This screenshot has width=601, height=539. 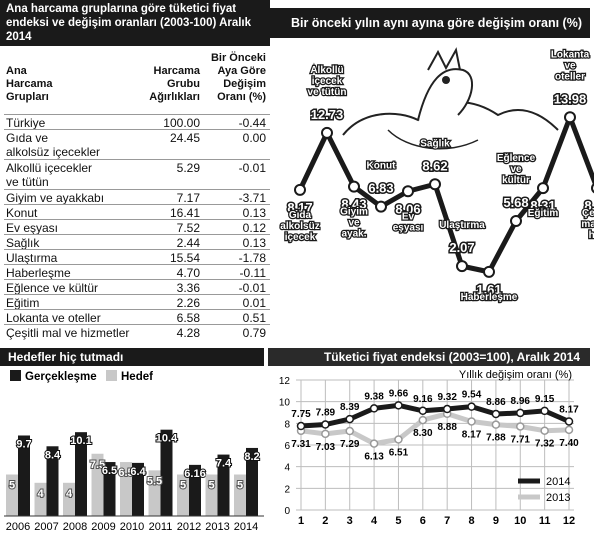 I want to click on series-2014-value-label: 9.32, so click(x=447, y=397).